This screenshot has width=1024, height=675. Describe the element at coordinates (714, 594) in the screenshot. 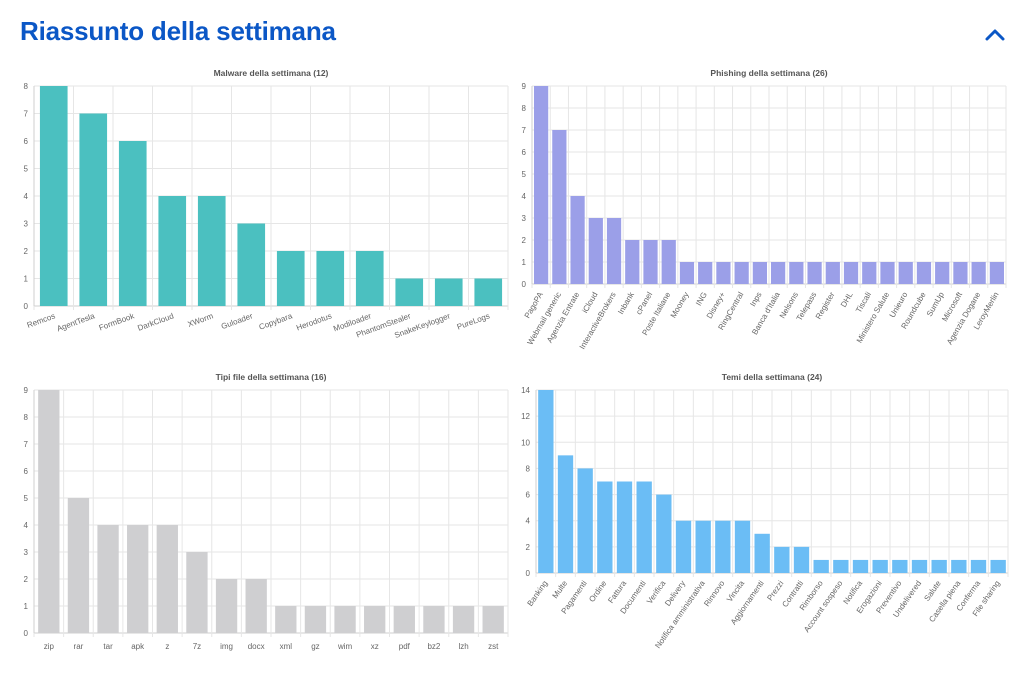

I see `x-tick-label: Rinnovo` at that location.